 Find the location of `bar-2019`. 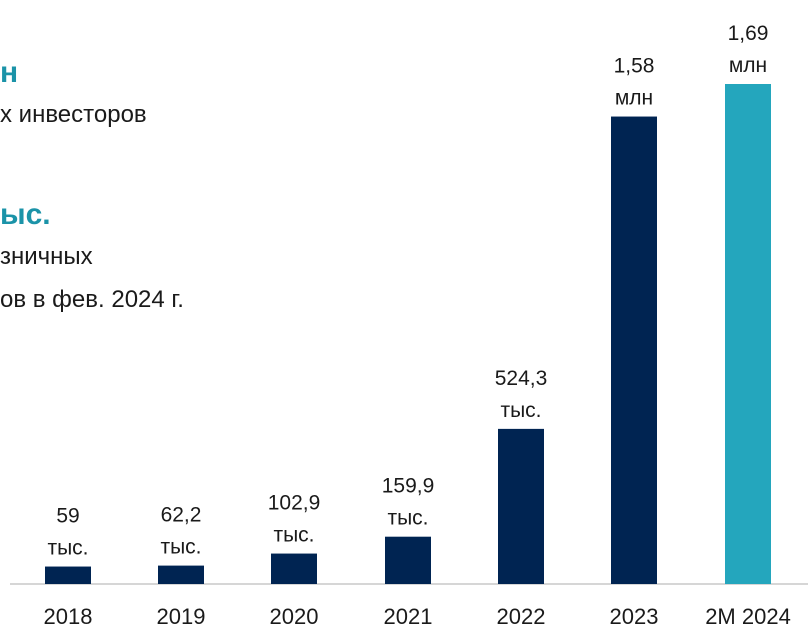

bar-2019 is located at coordinates (181, 574).